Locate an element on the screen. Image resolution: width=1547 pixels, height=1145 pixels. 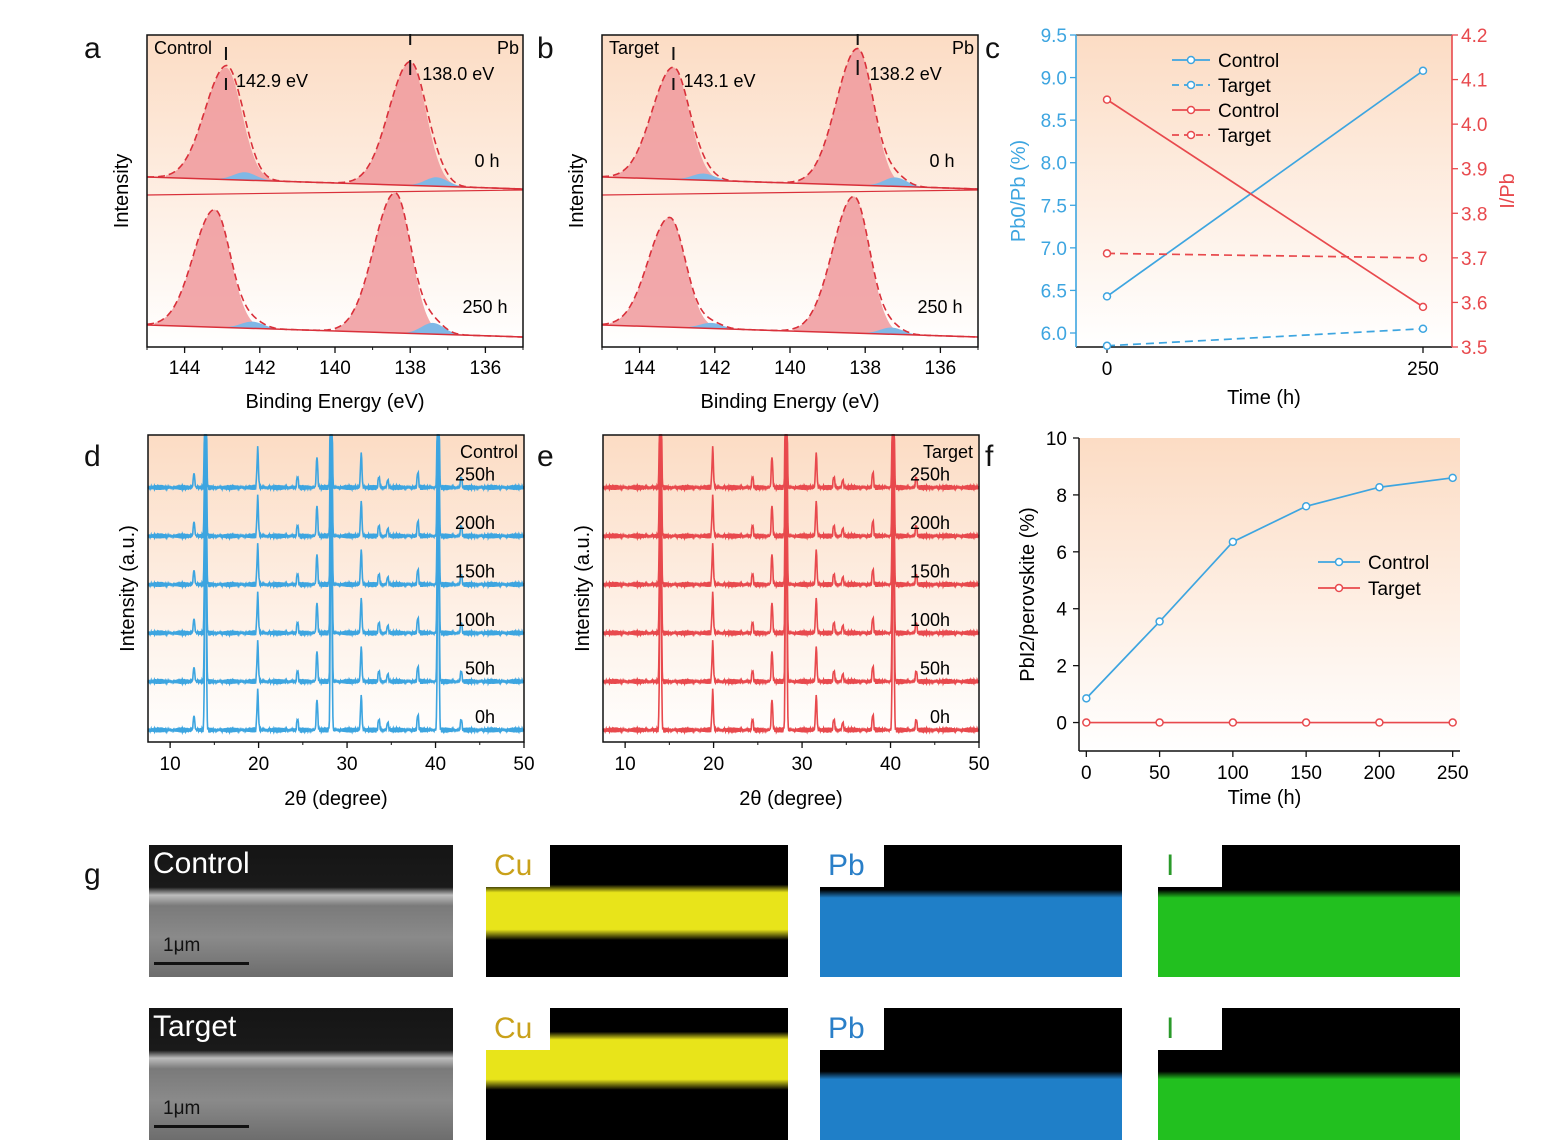
x-tick-label: 50 is located at coordinates (978, 764).